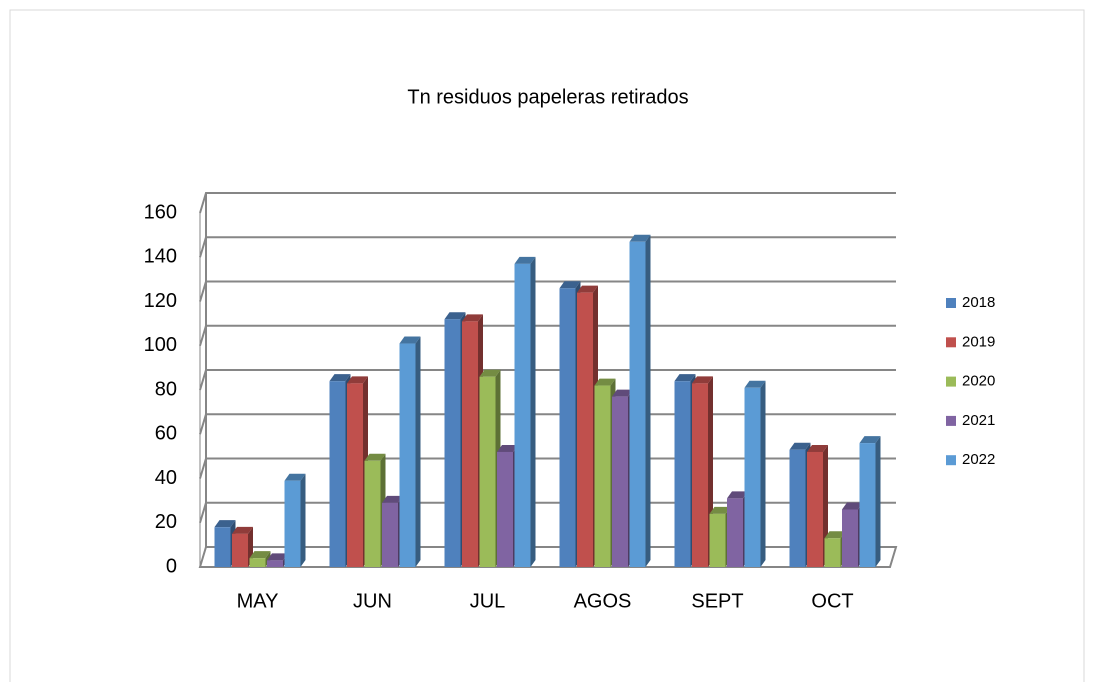  I want to click on legend-label: 2021, so click(978, 420).